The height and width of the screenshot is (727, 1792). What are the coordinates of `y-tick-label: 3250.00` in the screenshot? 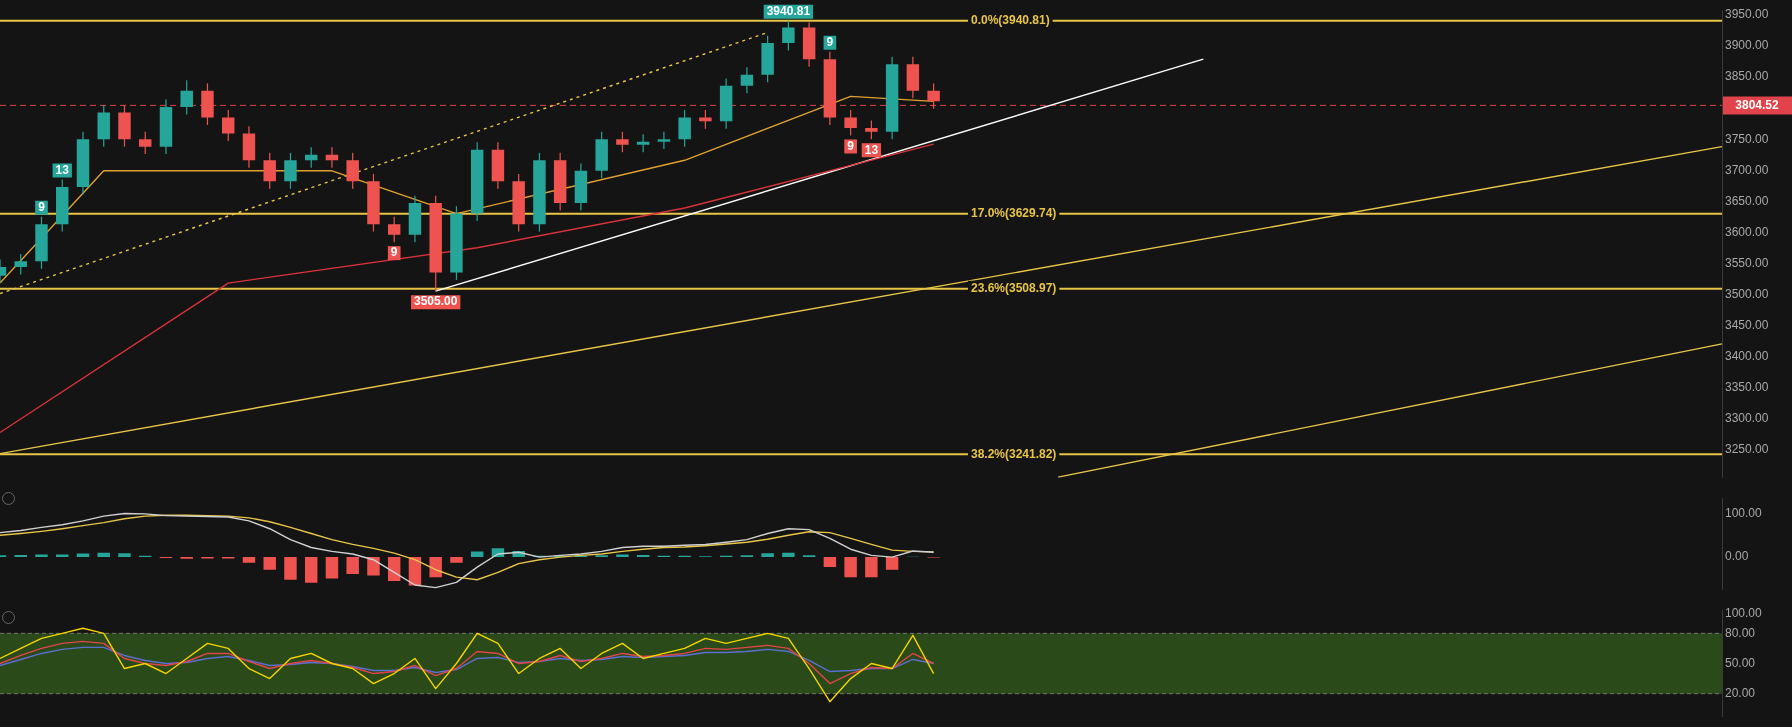 It's located at (1747, 448).